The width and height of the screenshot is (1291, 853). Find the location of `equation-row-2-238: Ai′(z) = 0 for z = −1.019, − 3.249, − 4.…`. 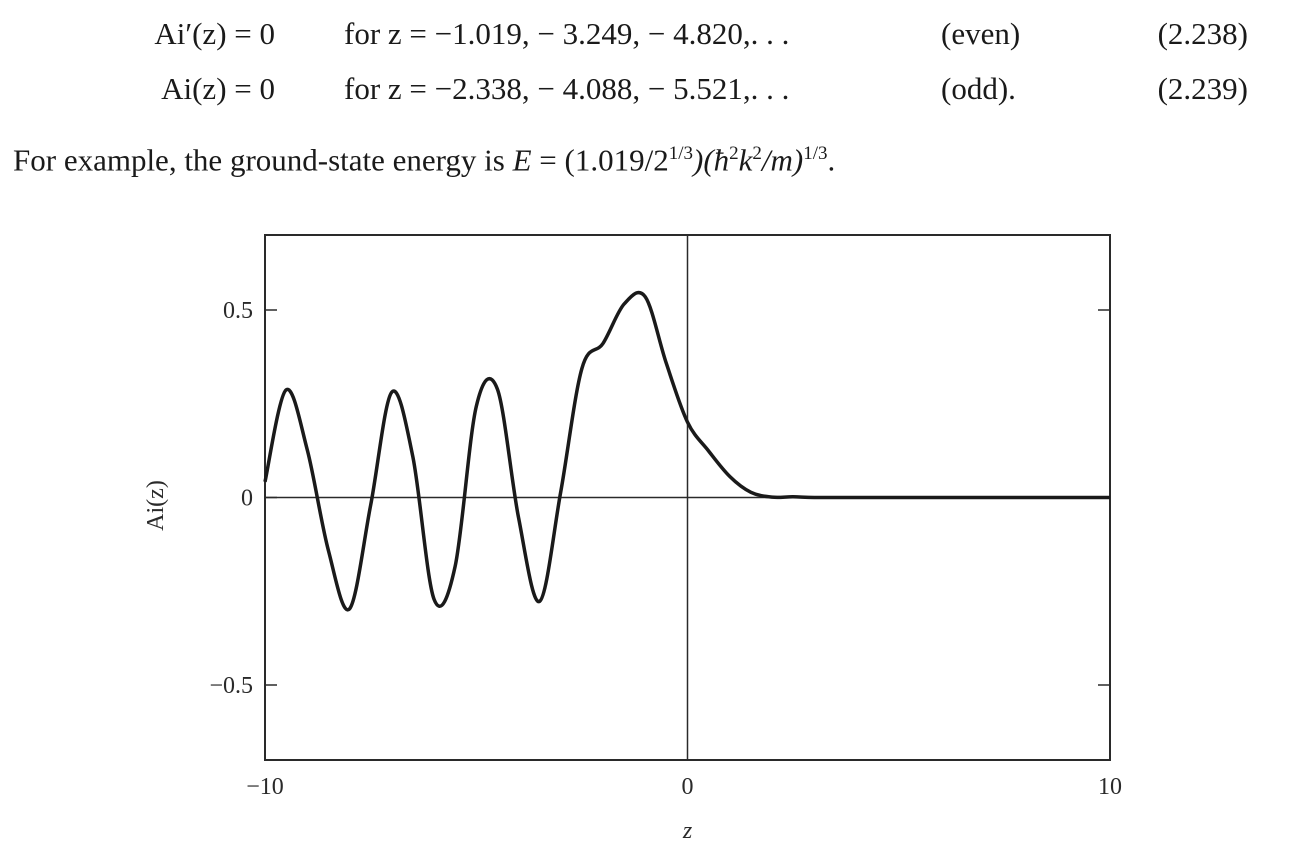

equation-row-2-238: Ai′(z) = 0 for z = −1.019, − 3.249, − 4.… is located at coordinates (645, 34).